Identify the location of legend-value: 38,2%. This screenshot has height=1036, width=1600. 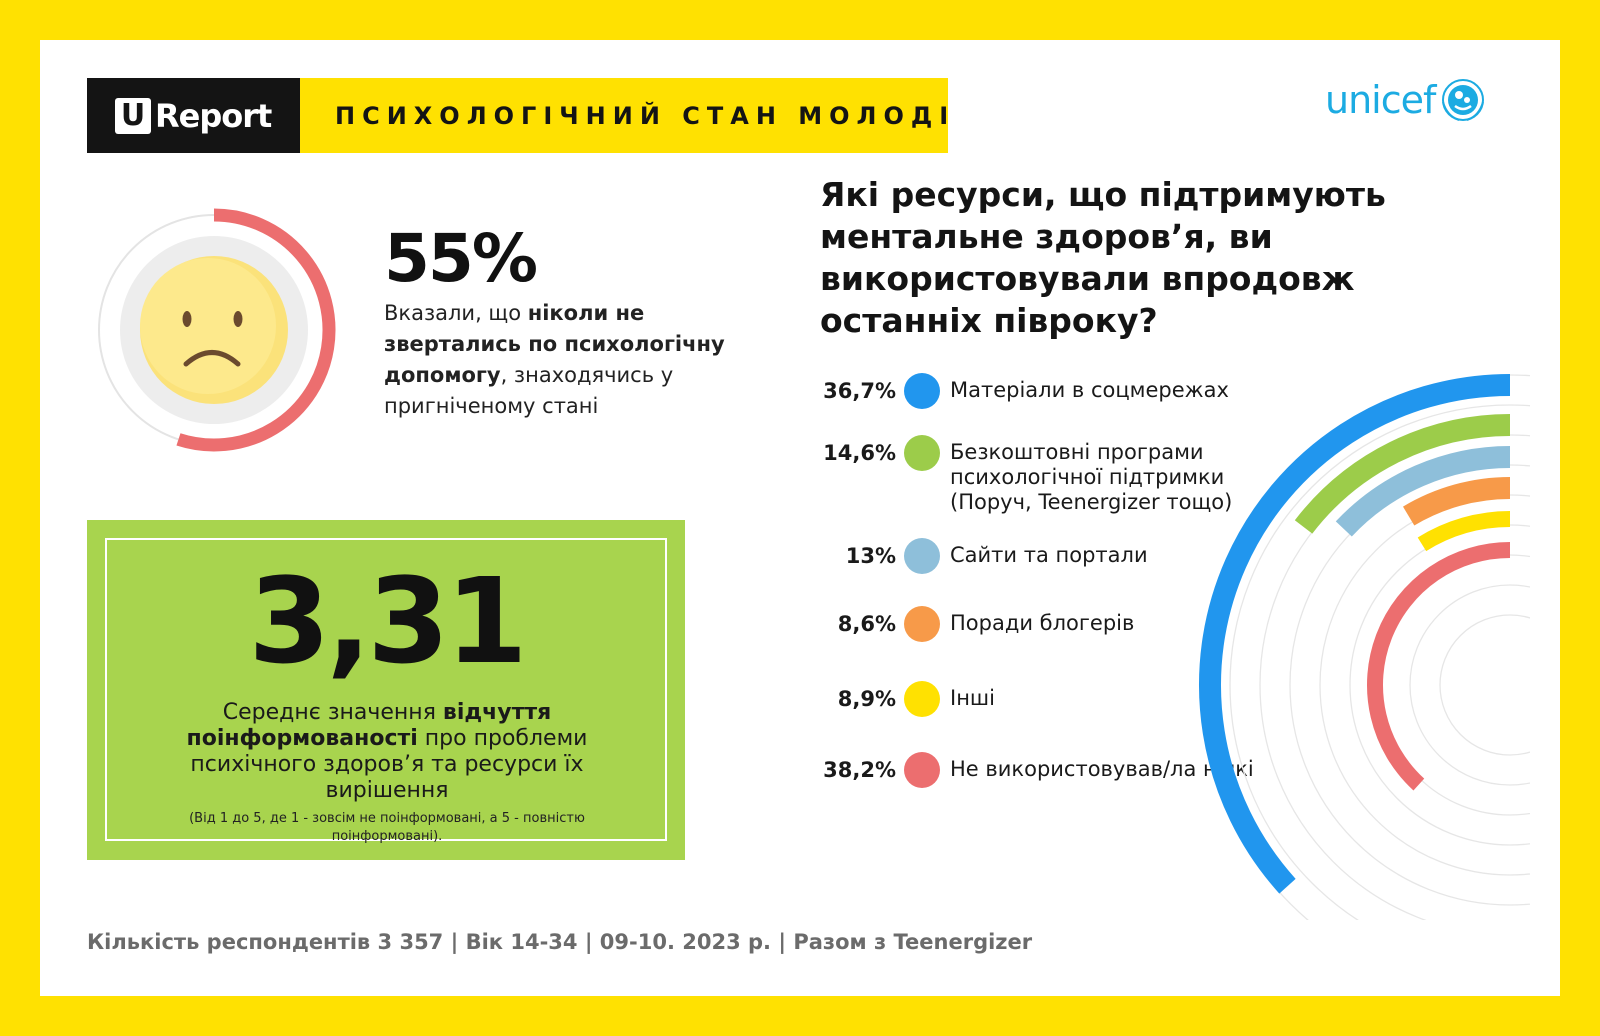
(859, 770).